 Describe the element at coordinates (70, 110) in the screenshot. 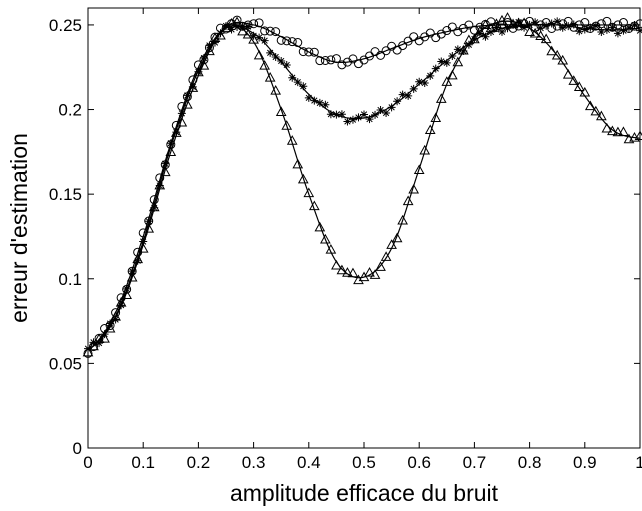

I see `y-tick-label: 0.2` at that location.